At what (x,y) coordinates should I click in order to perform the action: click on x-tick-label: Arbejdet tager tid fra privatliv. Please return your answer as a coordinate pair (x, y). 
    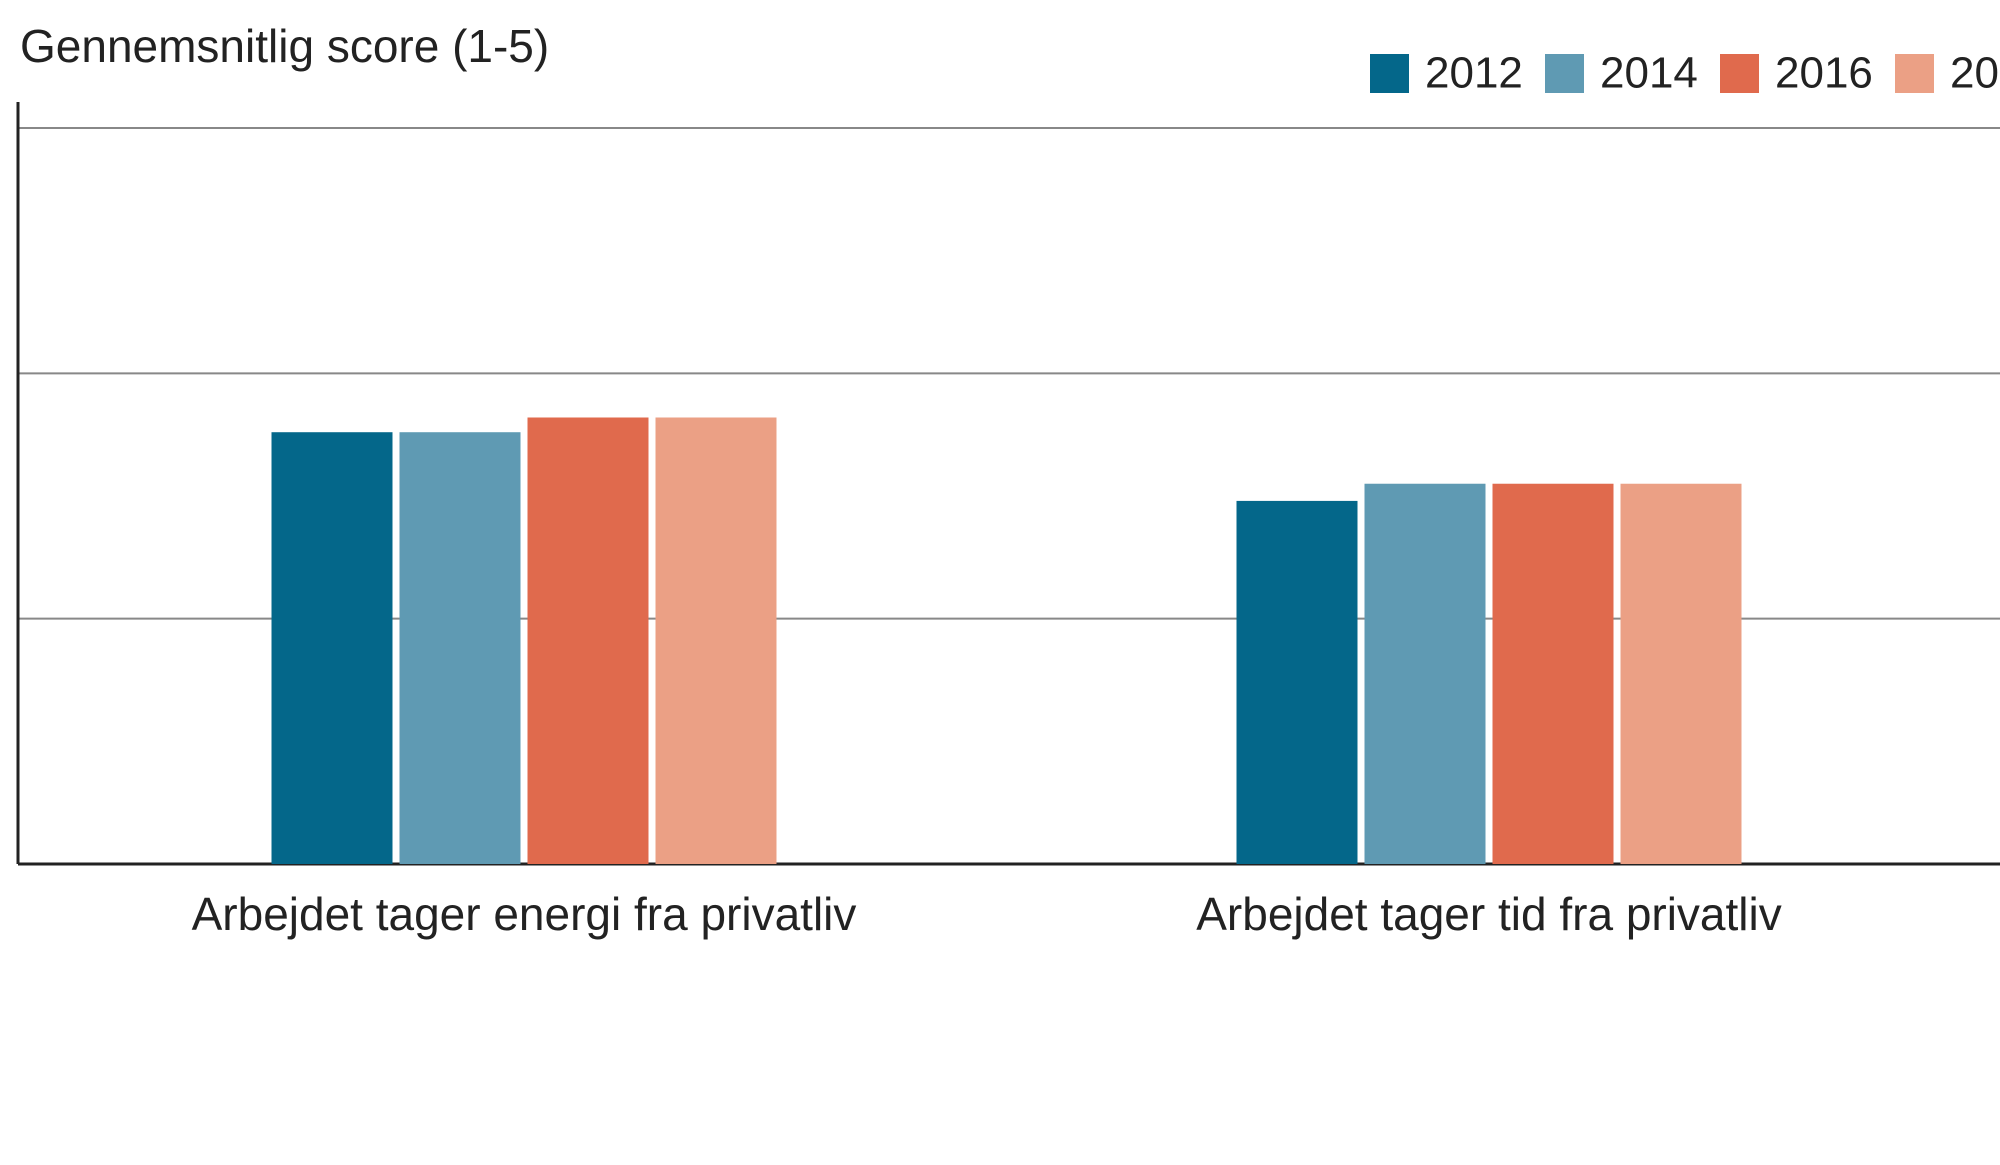
    Looking at the image, I should click on (1489, 914).